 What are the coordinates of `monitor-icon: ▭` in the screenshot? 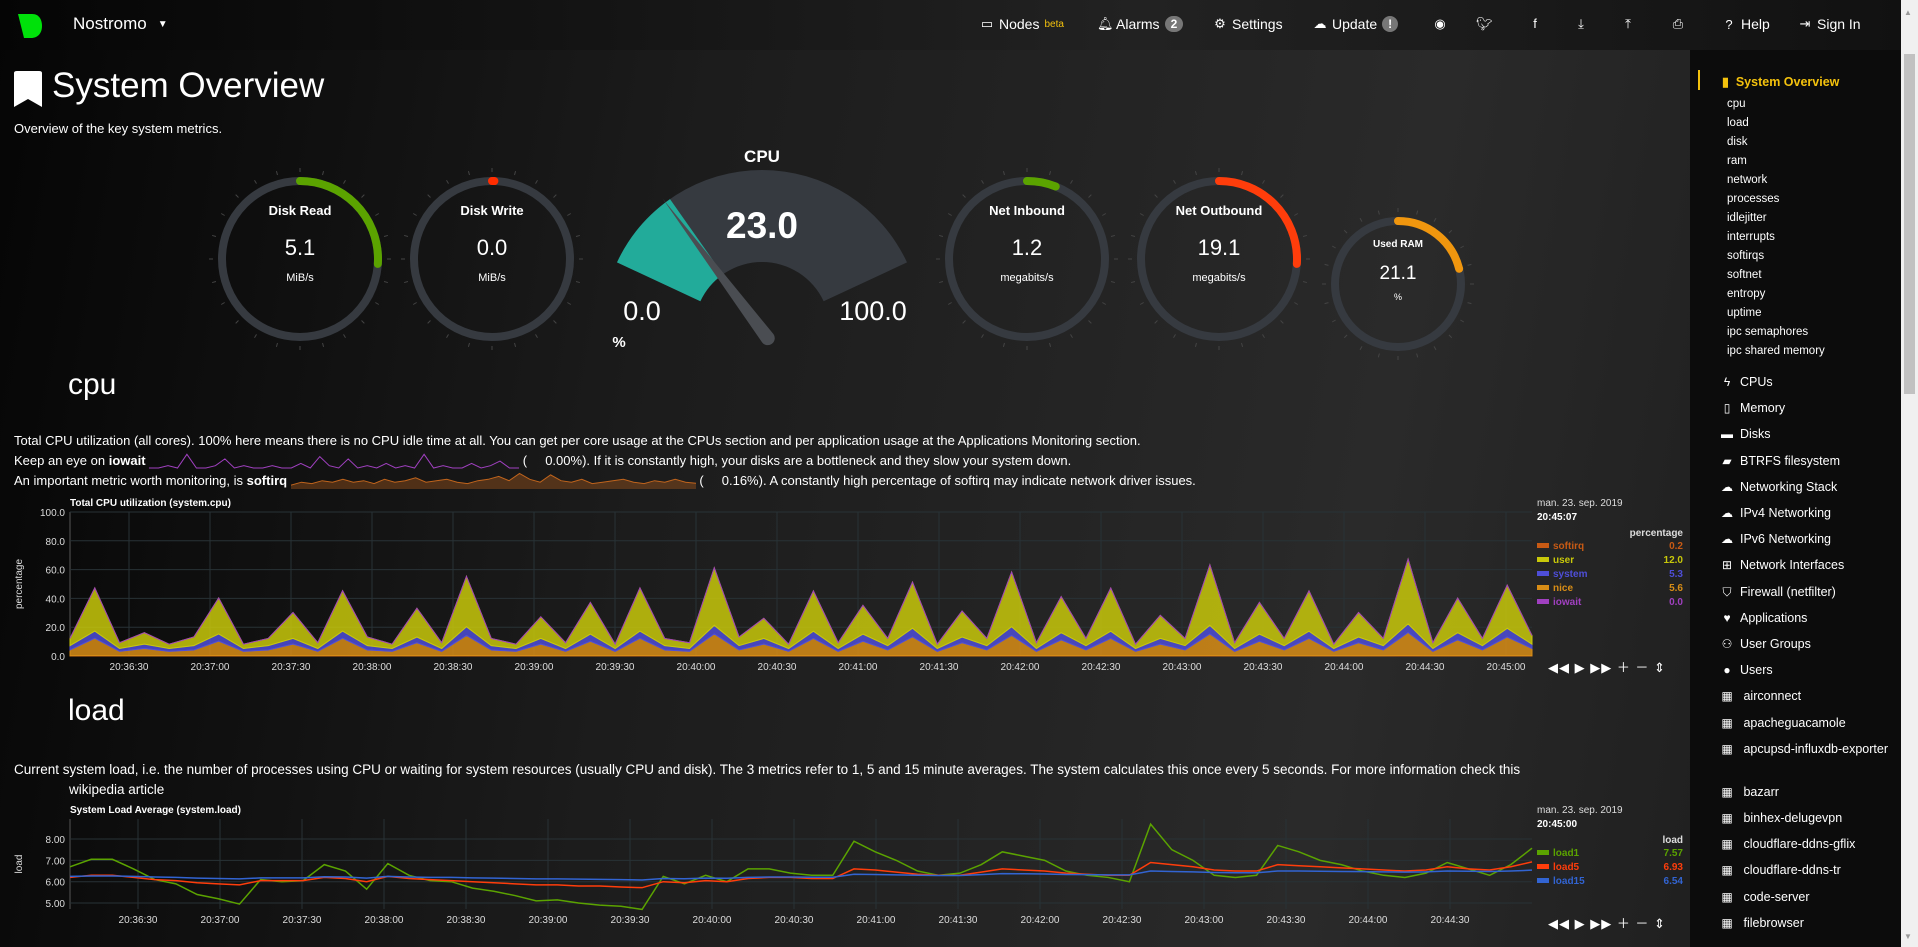 It's located at (987, 23).